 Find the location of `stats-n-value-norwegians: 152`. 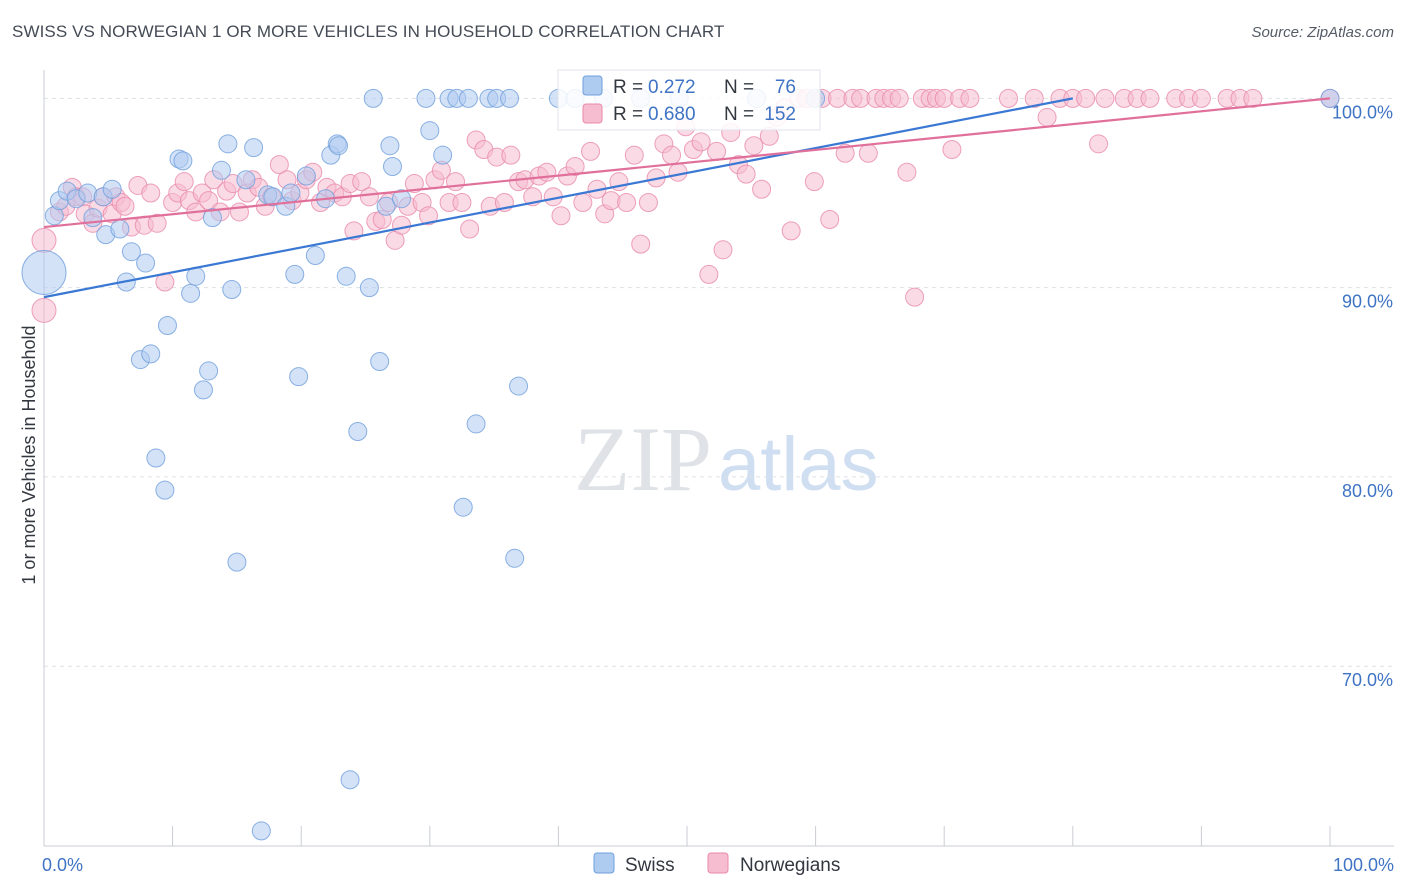

stats-n-value-norwegians: 152 is located at coordinates (780, 114).